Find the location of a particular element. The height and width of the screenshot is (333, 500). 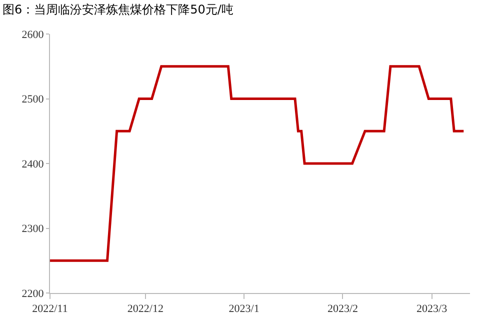

y-tick-label: 2200 is located at coordinates (33, 294).